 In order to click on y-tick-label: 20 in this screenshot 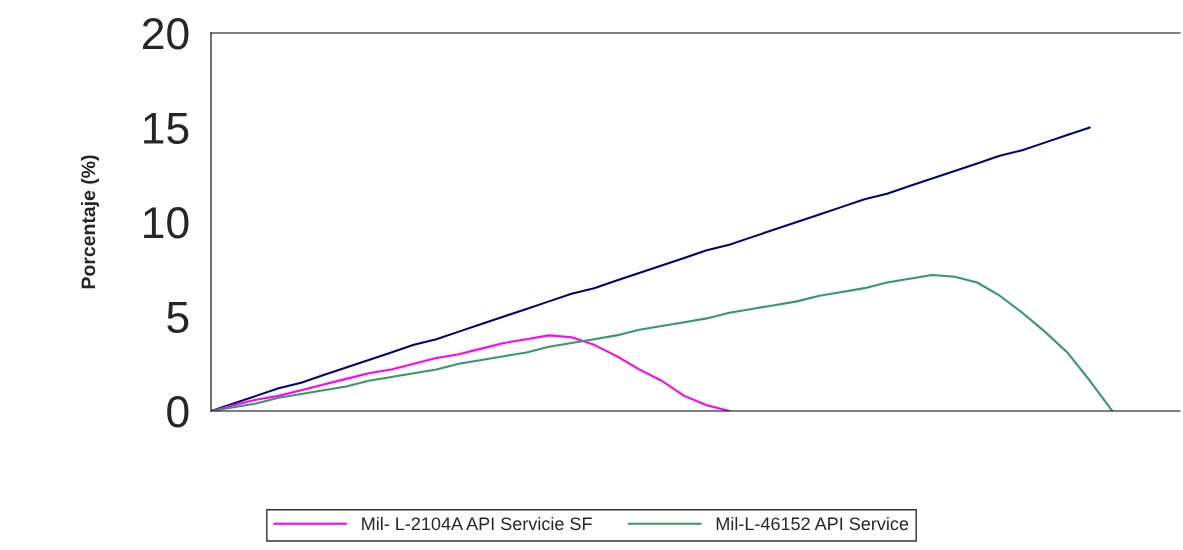, I will do `click(165, 34)`.